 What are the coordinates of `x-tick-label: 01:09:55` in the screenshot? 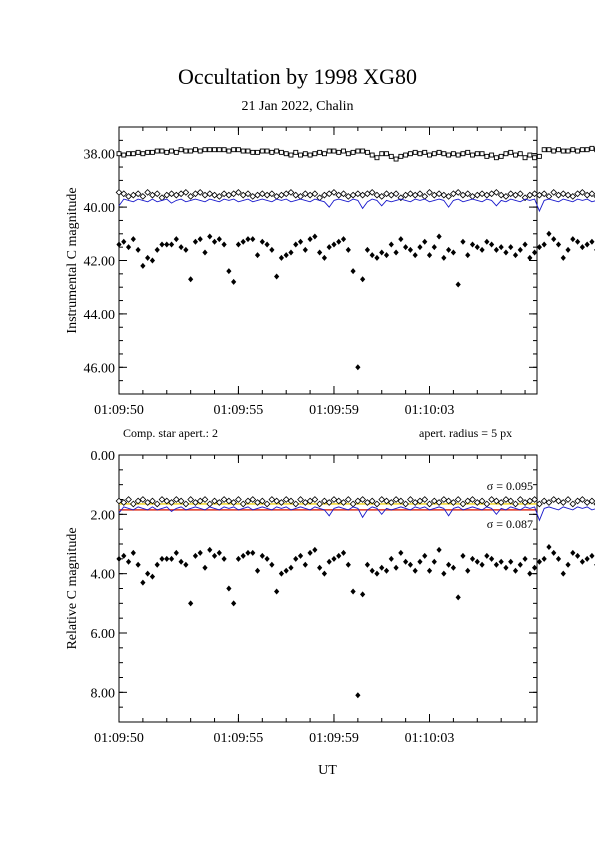 It's located at (239, 410).